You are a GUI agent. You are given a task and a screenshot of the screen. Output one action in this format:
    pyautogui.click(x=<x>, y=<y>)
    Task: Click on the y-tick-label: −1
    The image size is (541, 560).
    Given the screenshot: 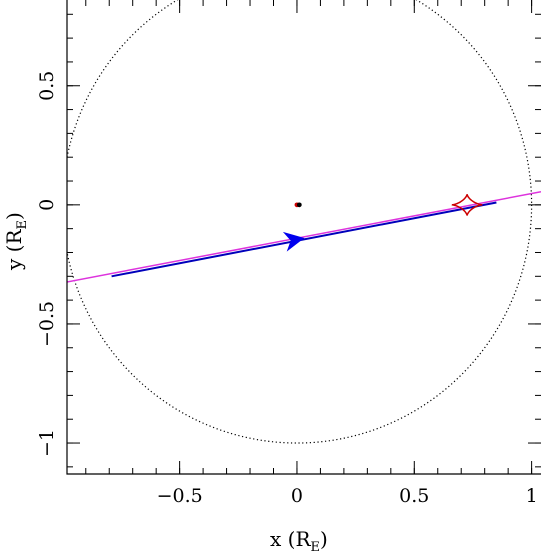 What is the action you would take?
    pyautogui.click(x=47, y=443)
    